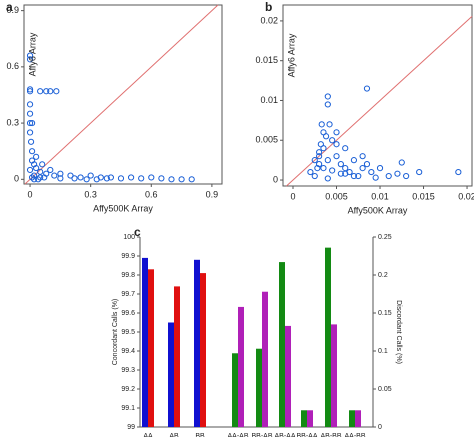 The height and width of the screenshot is (437, 474). Describe the element at coordinates (12, 122) in the screenshot. I see `y-tick-label: 0.3` at that location.